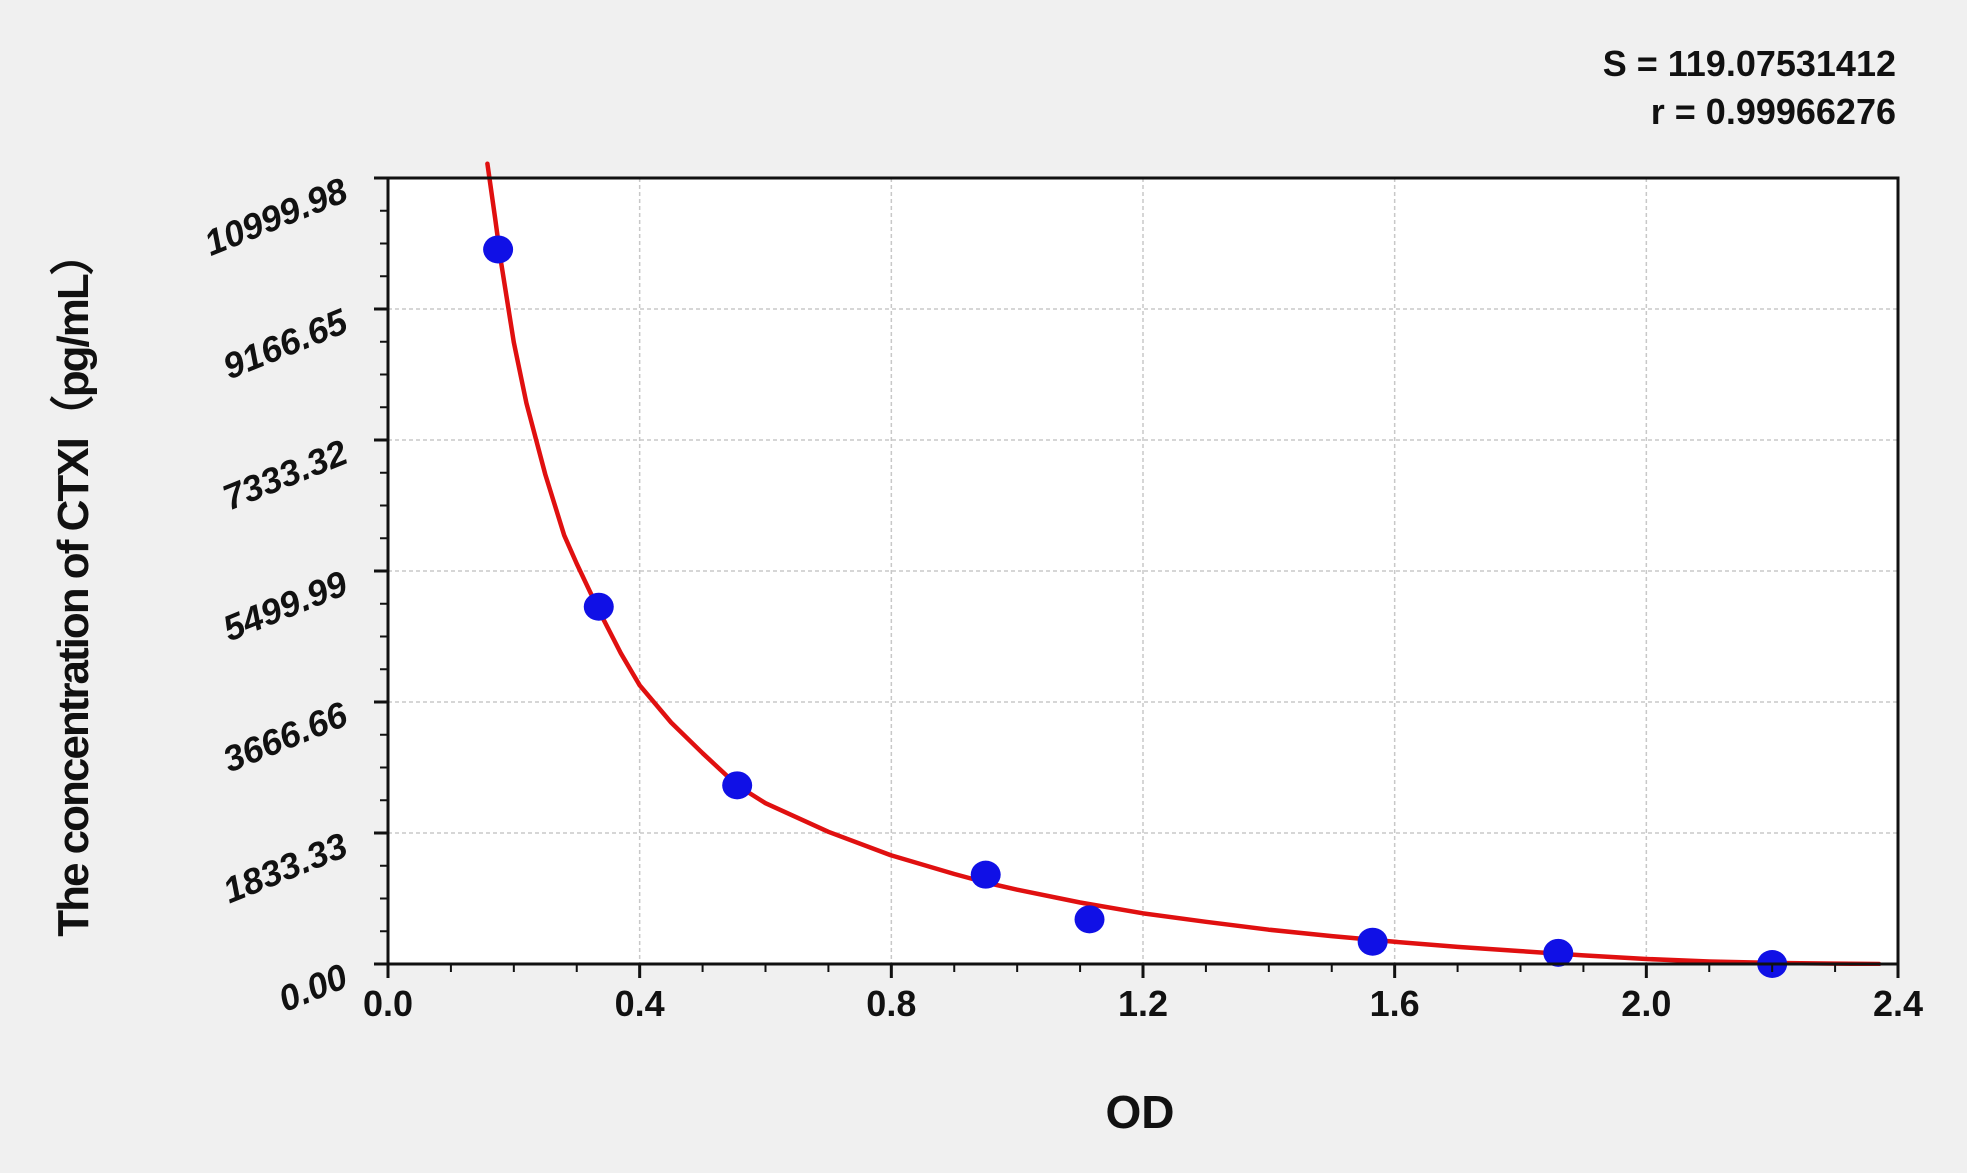 This screenshot has width=1967, height=1173. I want to click on x-tick-label: 0.4, so click(640, 1003).